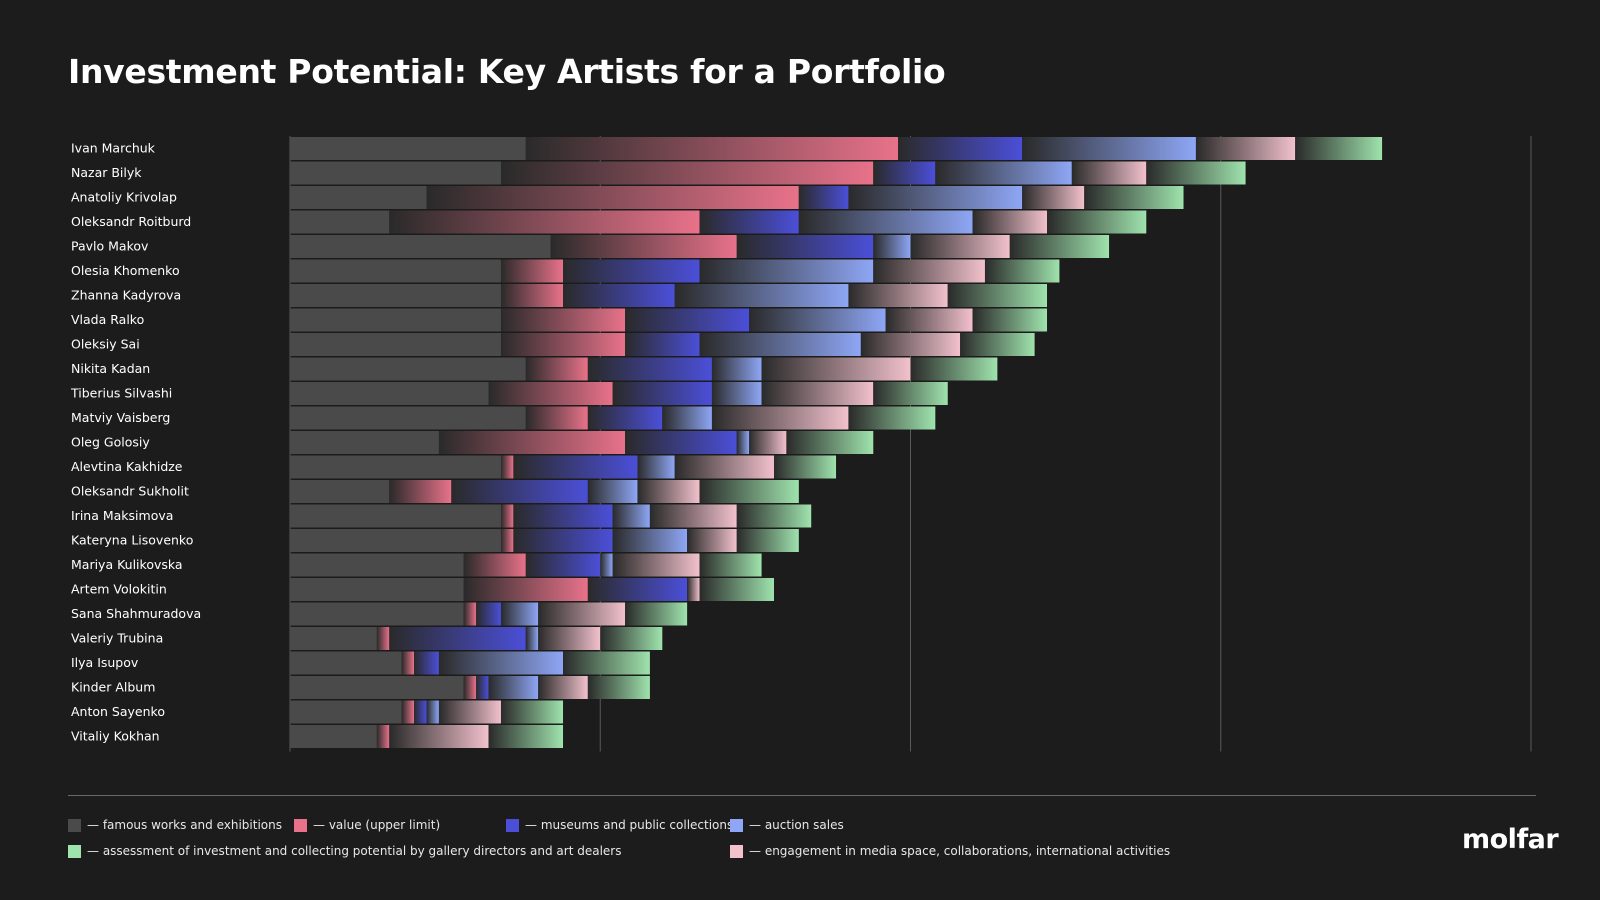 Image resolution: width=1600 pixels, height=900 pixels. Describe the element at coordinates (115, 736) in the screenshot. I see `category-label: Vitaliy Kokhan` at that location.